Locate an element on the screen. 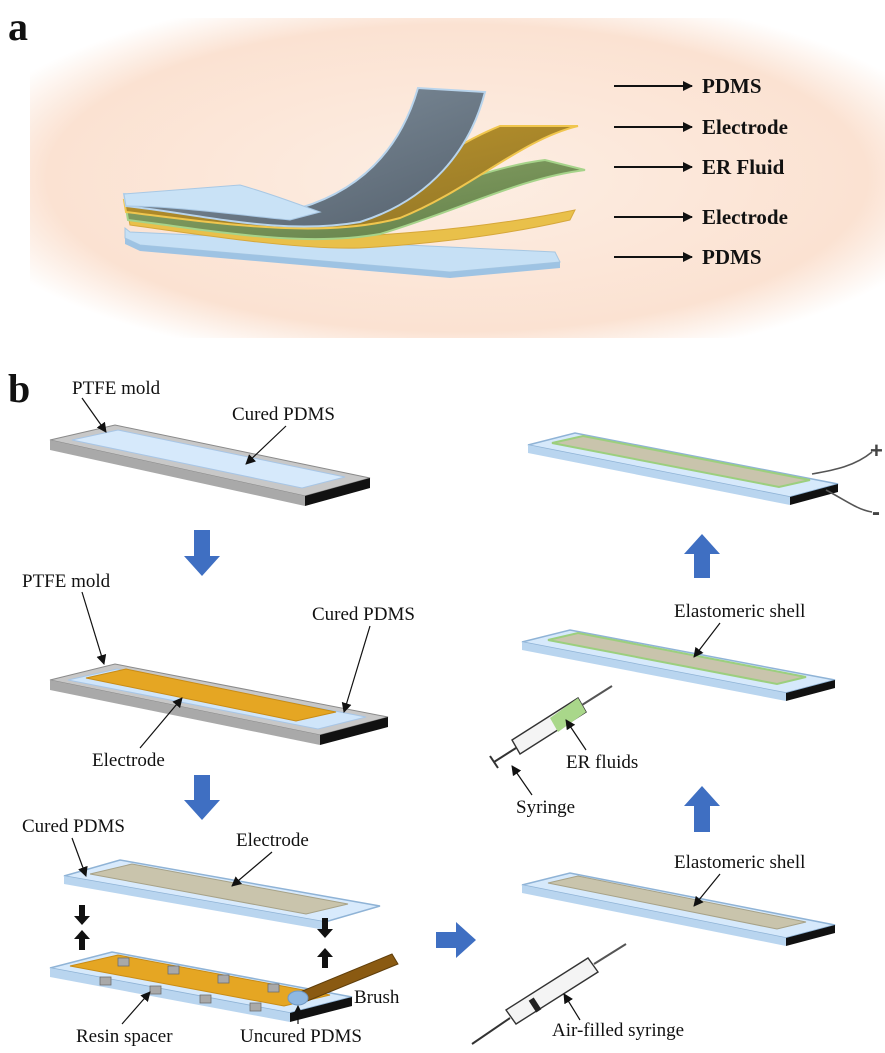  label-cured-pdms-1: Cured PDMS is located at coordinates (283, 414).